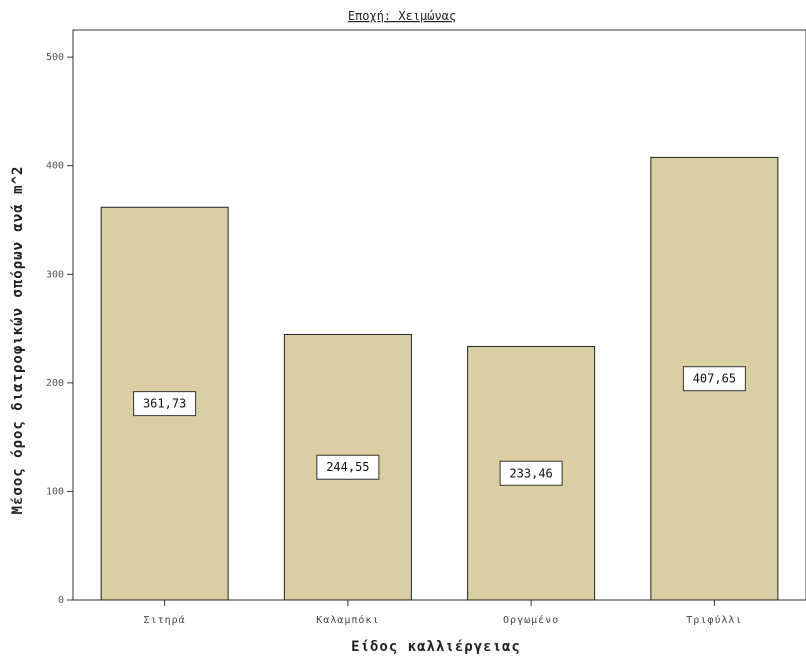 Image resolution: width=806 pixels, height=664 pixels. I want to click on data-label: 233,46, so click(530, 473).